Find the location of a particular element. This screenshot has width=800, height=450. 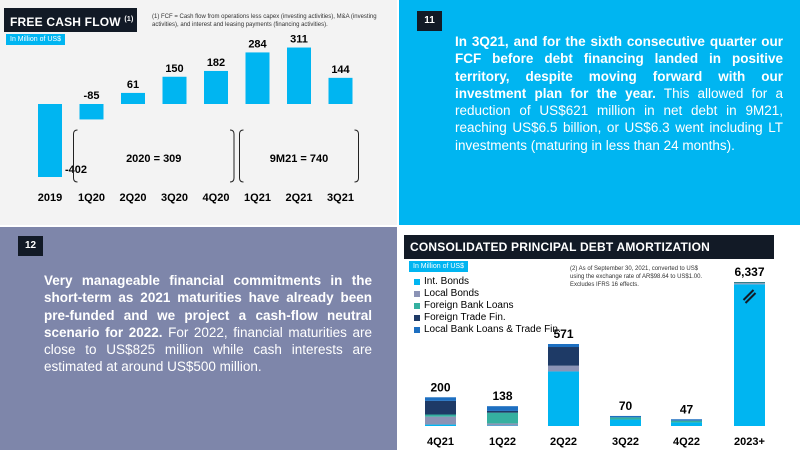

debt-total-label-3Q22: 70 is located at coordinates (626, 406).